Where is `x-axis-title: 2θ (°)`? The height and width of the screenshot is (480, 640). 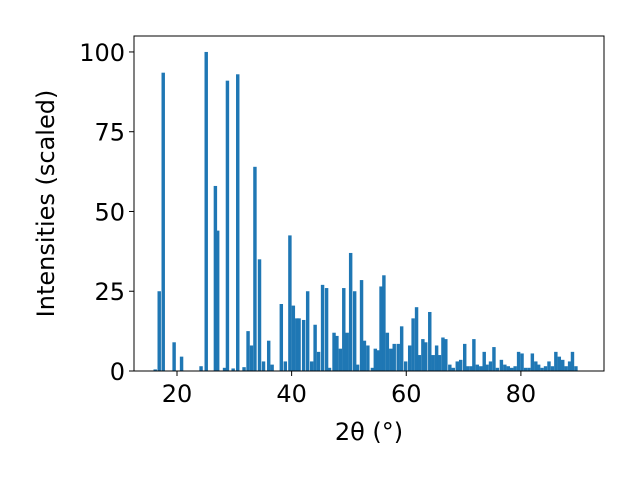
x-axis-title: 2θ (°) is located at coordinates (369, 432).